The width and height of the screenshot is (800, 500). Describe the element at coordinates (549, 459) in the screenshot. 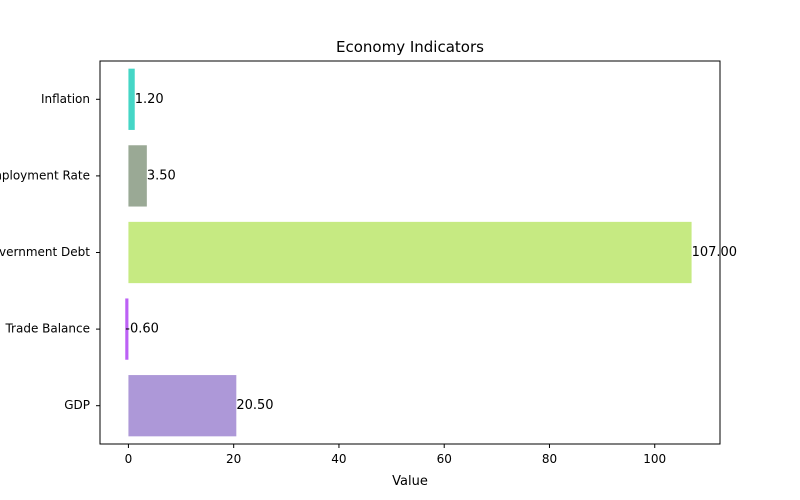

I see `x-tick-label: 80` at that location.